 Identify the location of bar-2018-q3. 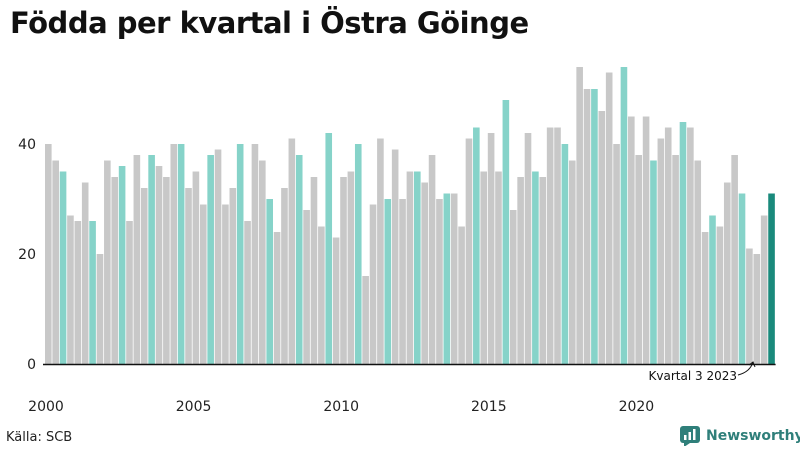
(594, 226).